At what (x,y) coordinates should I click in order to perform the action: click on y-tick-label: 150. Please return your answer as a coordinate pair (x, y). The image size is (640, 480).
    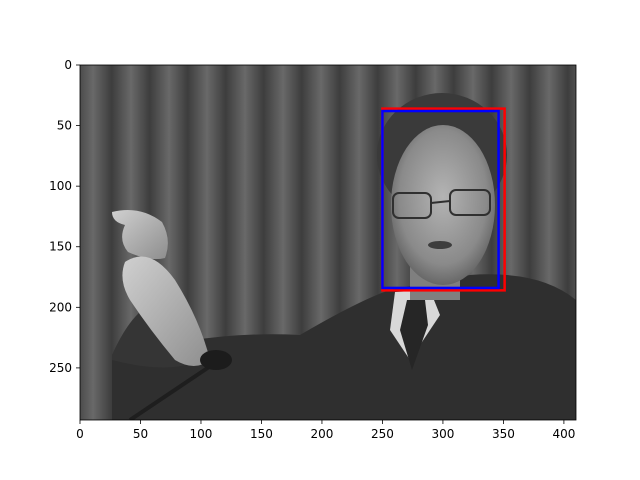
    Looking at the image, I should click on (60, 247).